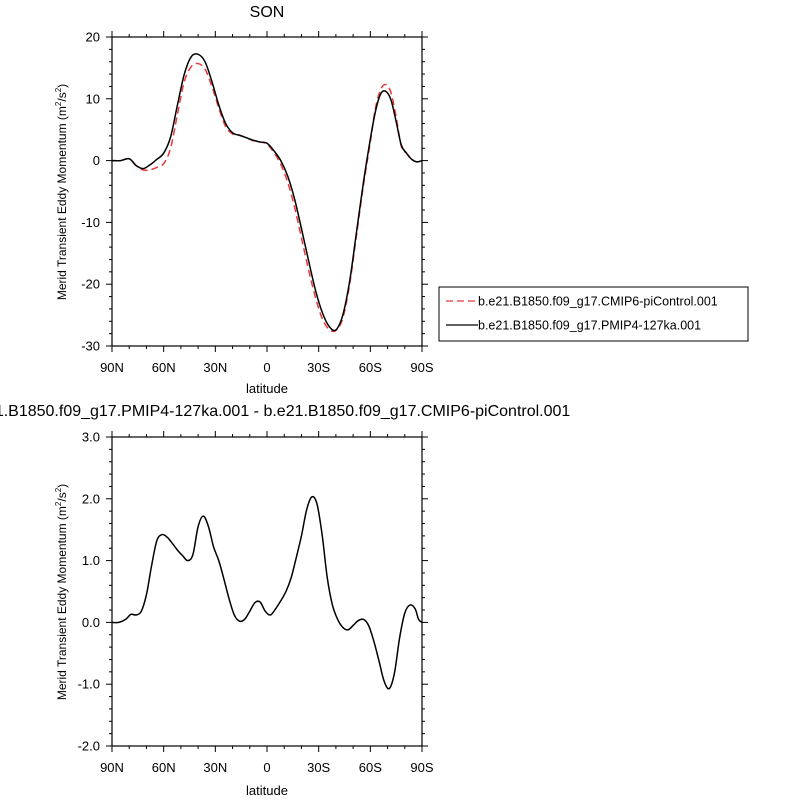  What do you see at coordinates (598, 302) in the screenshot?
I see `legend-label-picontrol: b.e21.B1850.f09_g17.CMIP6-piControl.001` at bounding box center [598, 302].